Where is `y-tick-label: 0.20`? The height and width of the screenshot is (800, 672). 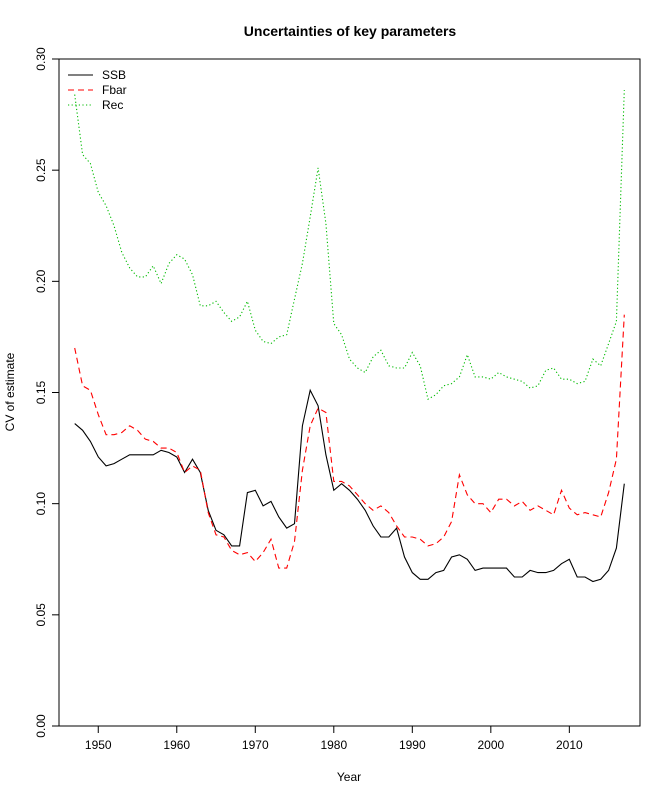
y-tick-label: 0.20 is located at coordinates (41, 281).